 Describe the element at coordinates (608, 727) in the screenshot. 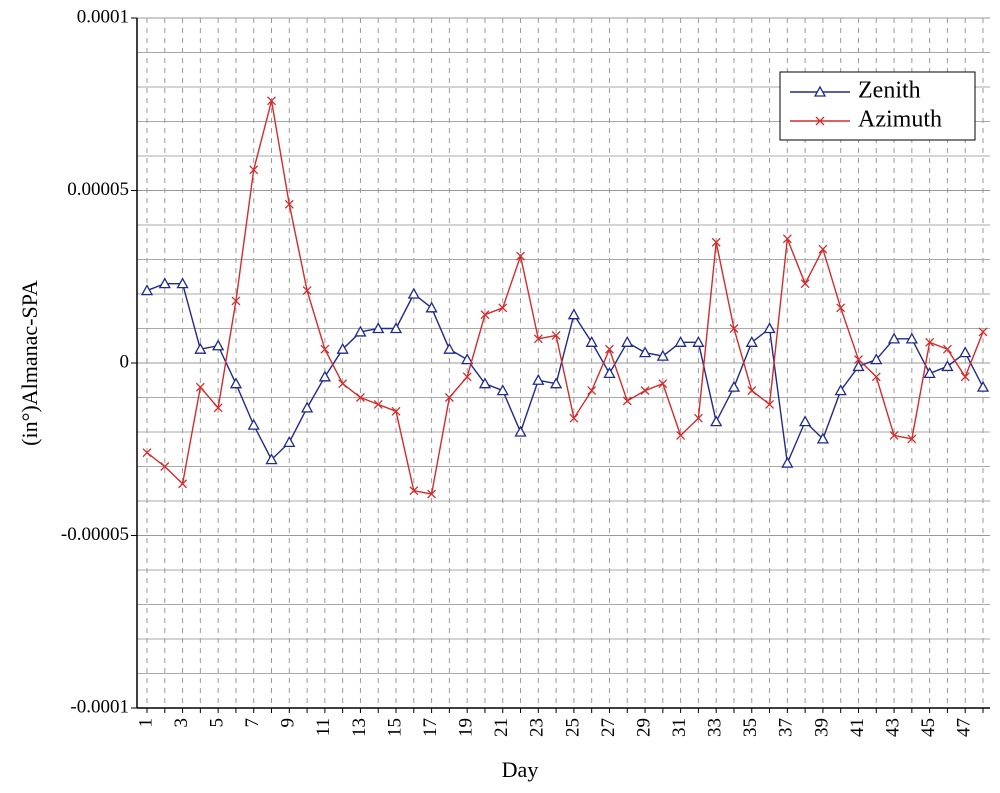

I see `x-tick-label: 27` at that location.